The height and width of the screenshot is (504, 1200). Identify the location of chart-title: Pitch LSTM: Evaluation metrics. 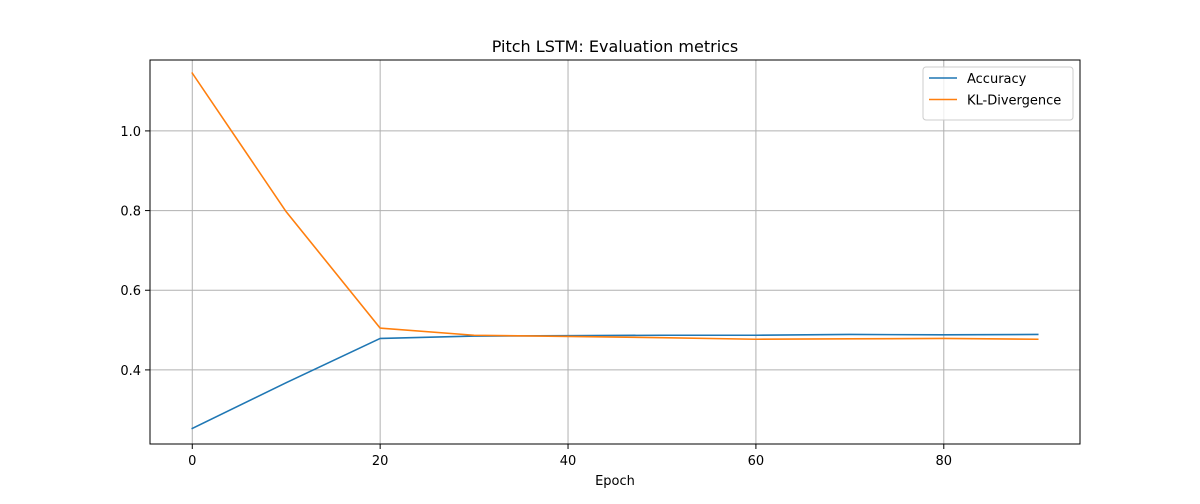
(615, 46).